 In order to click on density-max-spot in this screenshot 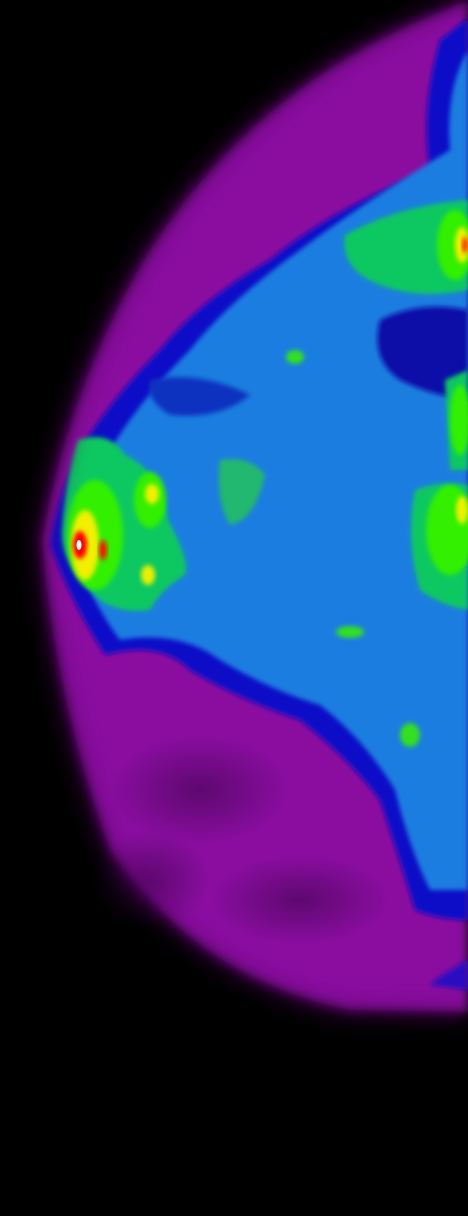, I will do `click(79, 545)`.